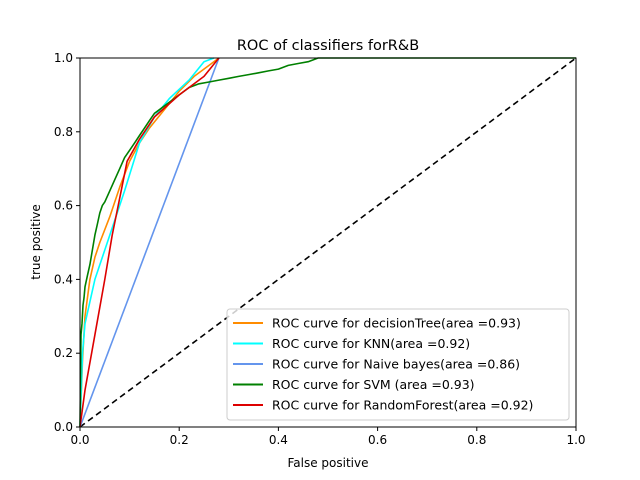 The height and width of the screenshot is (480, 640). What do you see at coordinates (328, 46) in the screenshot?
I see `chart-title: ROC of classifiers forR&B` at bounding box center [328, 46].